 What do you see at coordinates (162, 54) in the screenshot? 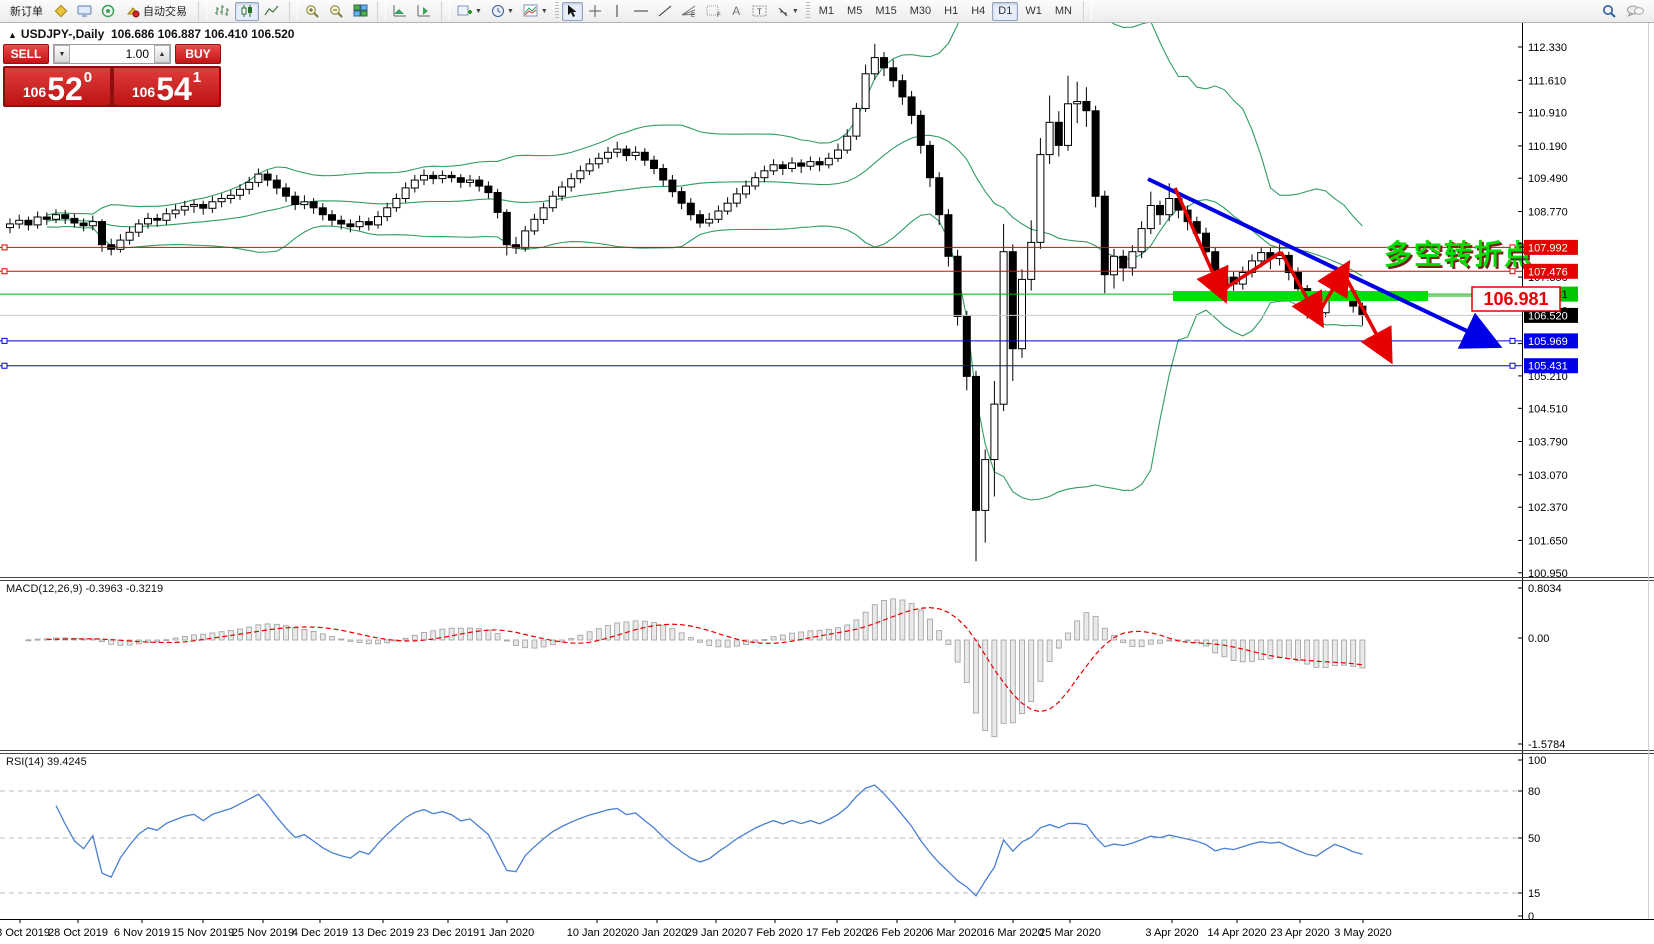
I see `volume-increase-button: ▲` at bounding box center [162, 54].